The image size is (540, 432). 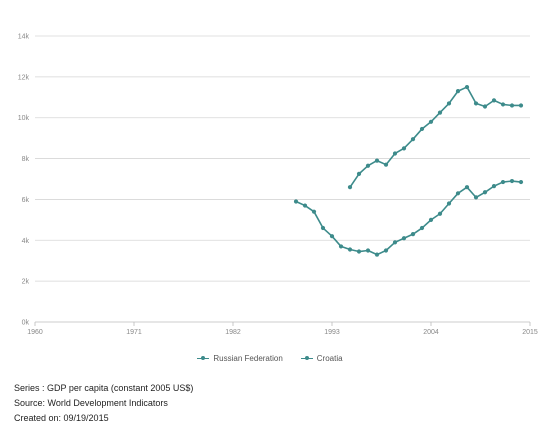 What do you see at coordinates (248, 358) in the screenshot?
I see `legend-label: Russian Federation` at bounding box center [248, 358].